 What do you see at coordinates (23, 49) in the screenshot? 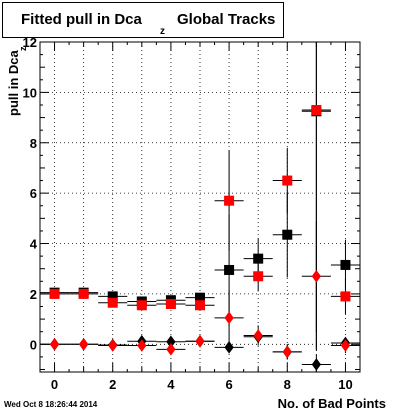
I see `y-axis-label-subscript: z` at bounding box center [23, 49].